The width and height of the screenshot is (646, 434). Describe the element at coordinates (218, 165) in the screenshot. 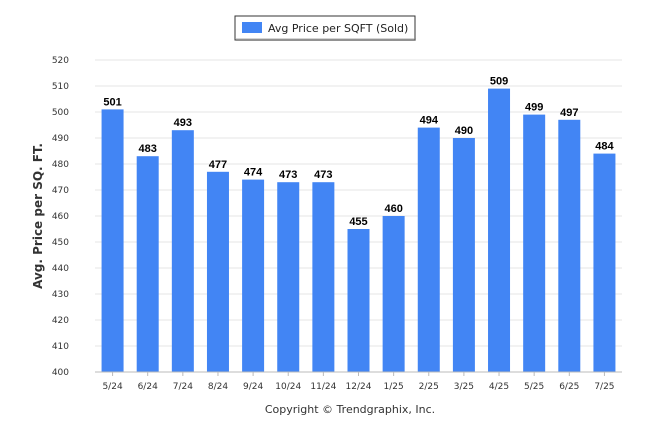

I see `data-label: 477` at that location.